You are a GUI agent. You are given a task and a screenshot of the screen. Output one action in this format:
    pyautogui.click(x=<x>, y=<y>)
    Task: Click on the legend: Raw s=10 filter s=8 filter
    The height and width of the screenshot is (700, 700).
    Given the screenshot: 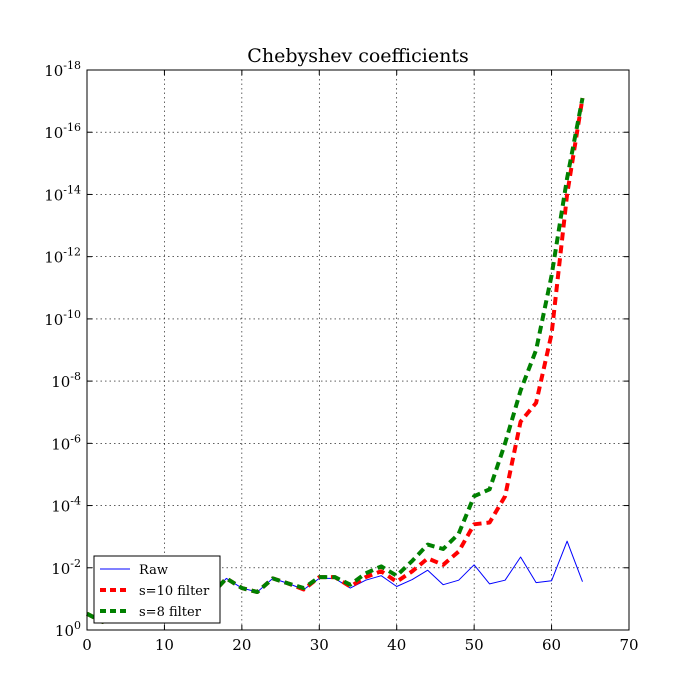 What is the action you would take?
    pyautogui.click(x=157, y=589)
    